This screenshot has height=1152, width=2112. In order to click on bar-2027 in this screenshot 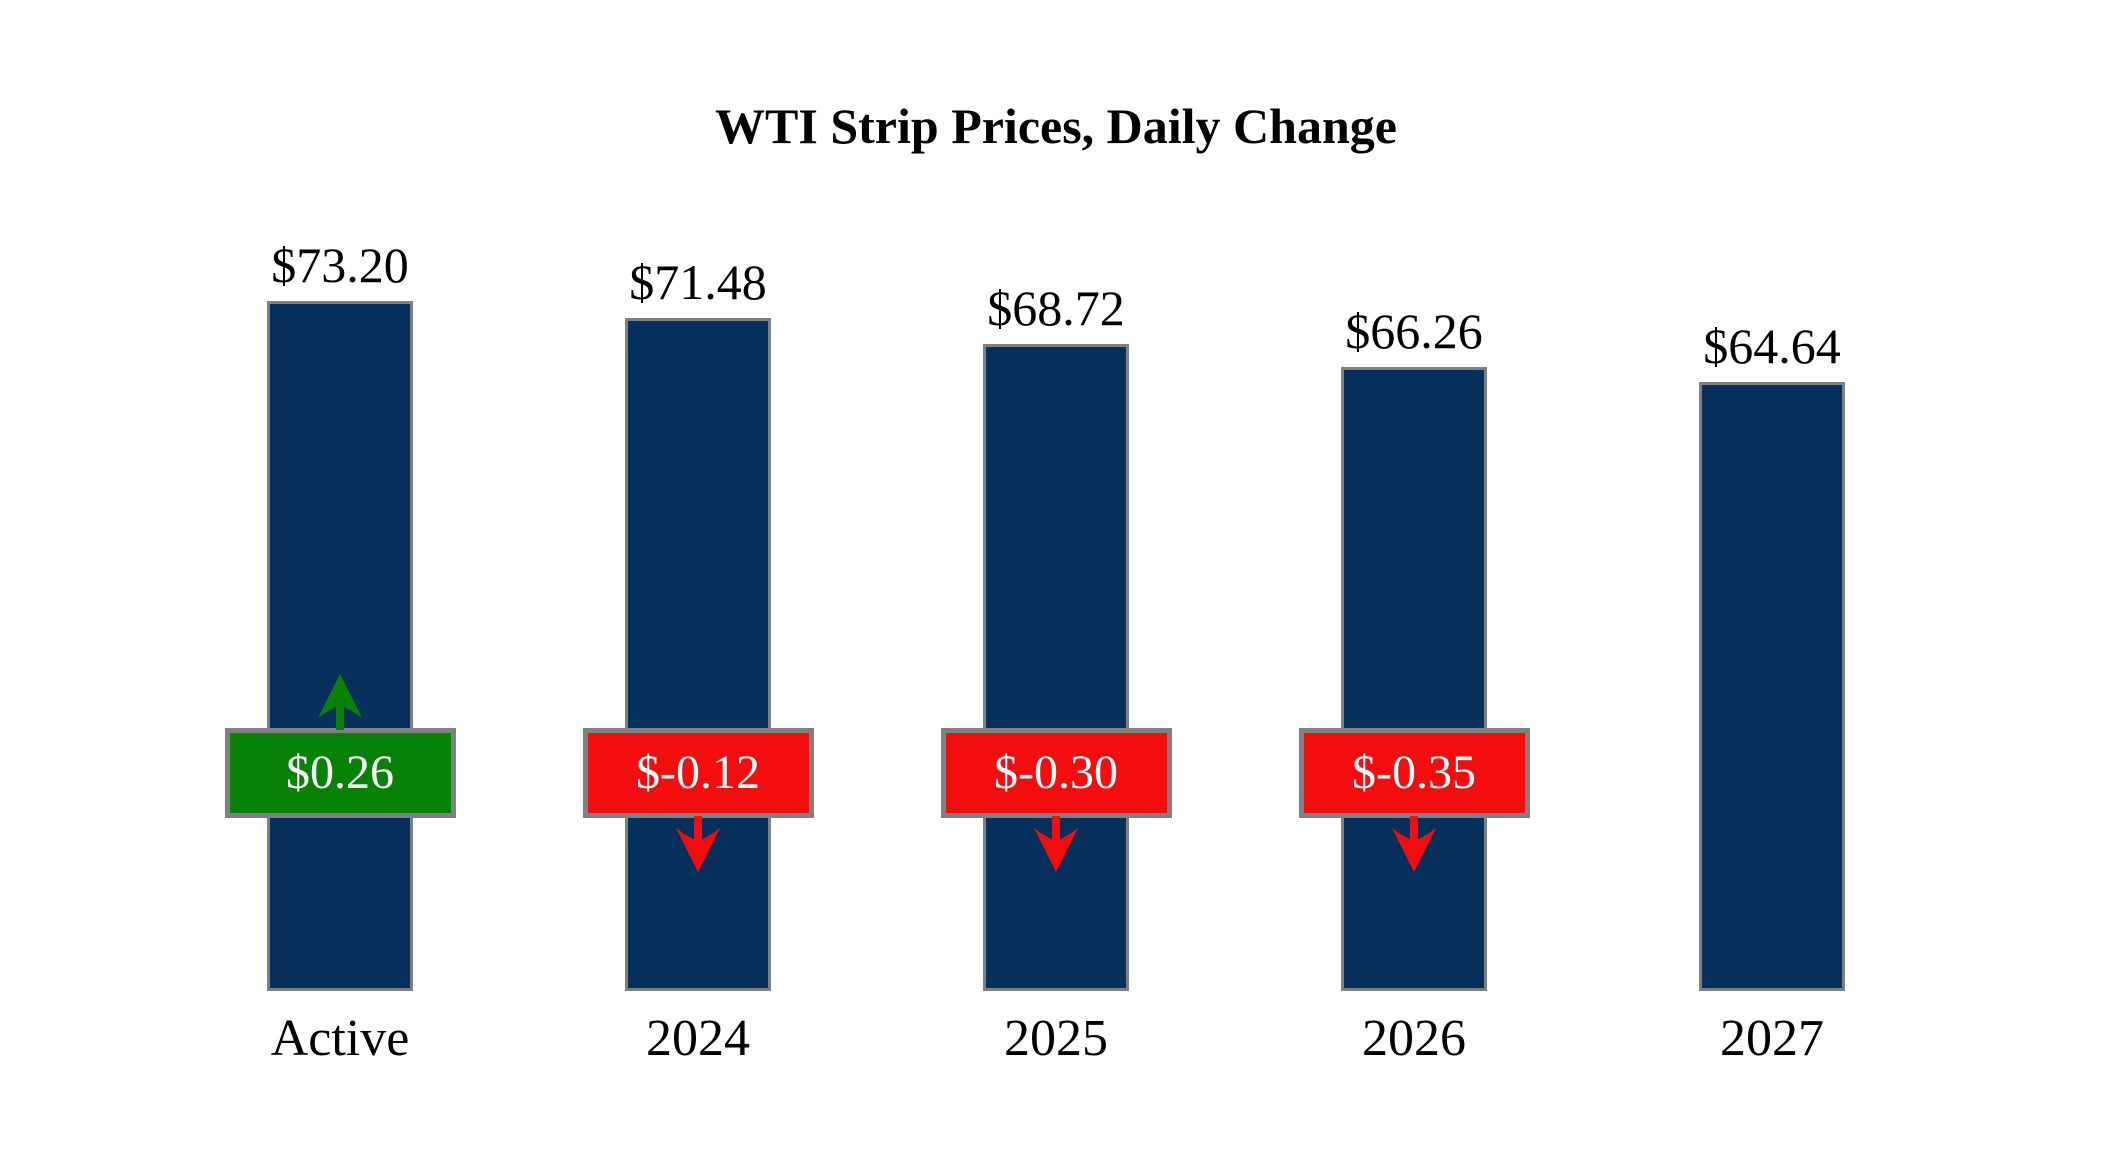, I will do `click(1772, 686)`.